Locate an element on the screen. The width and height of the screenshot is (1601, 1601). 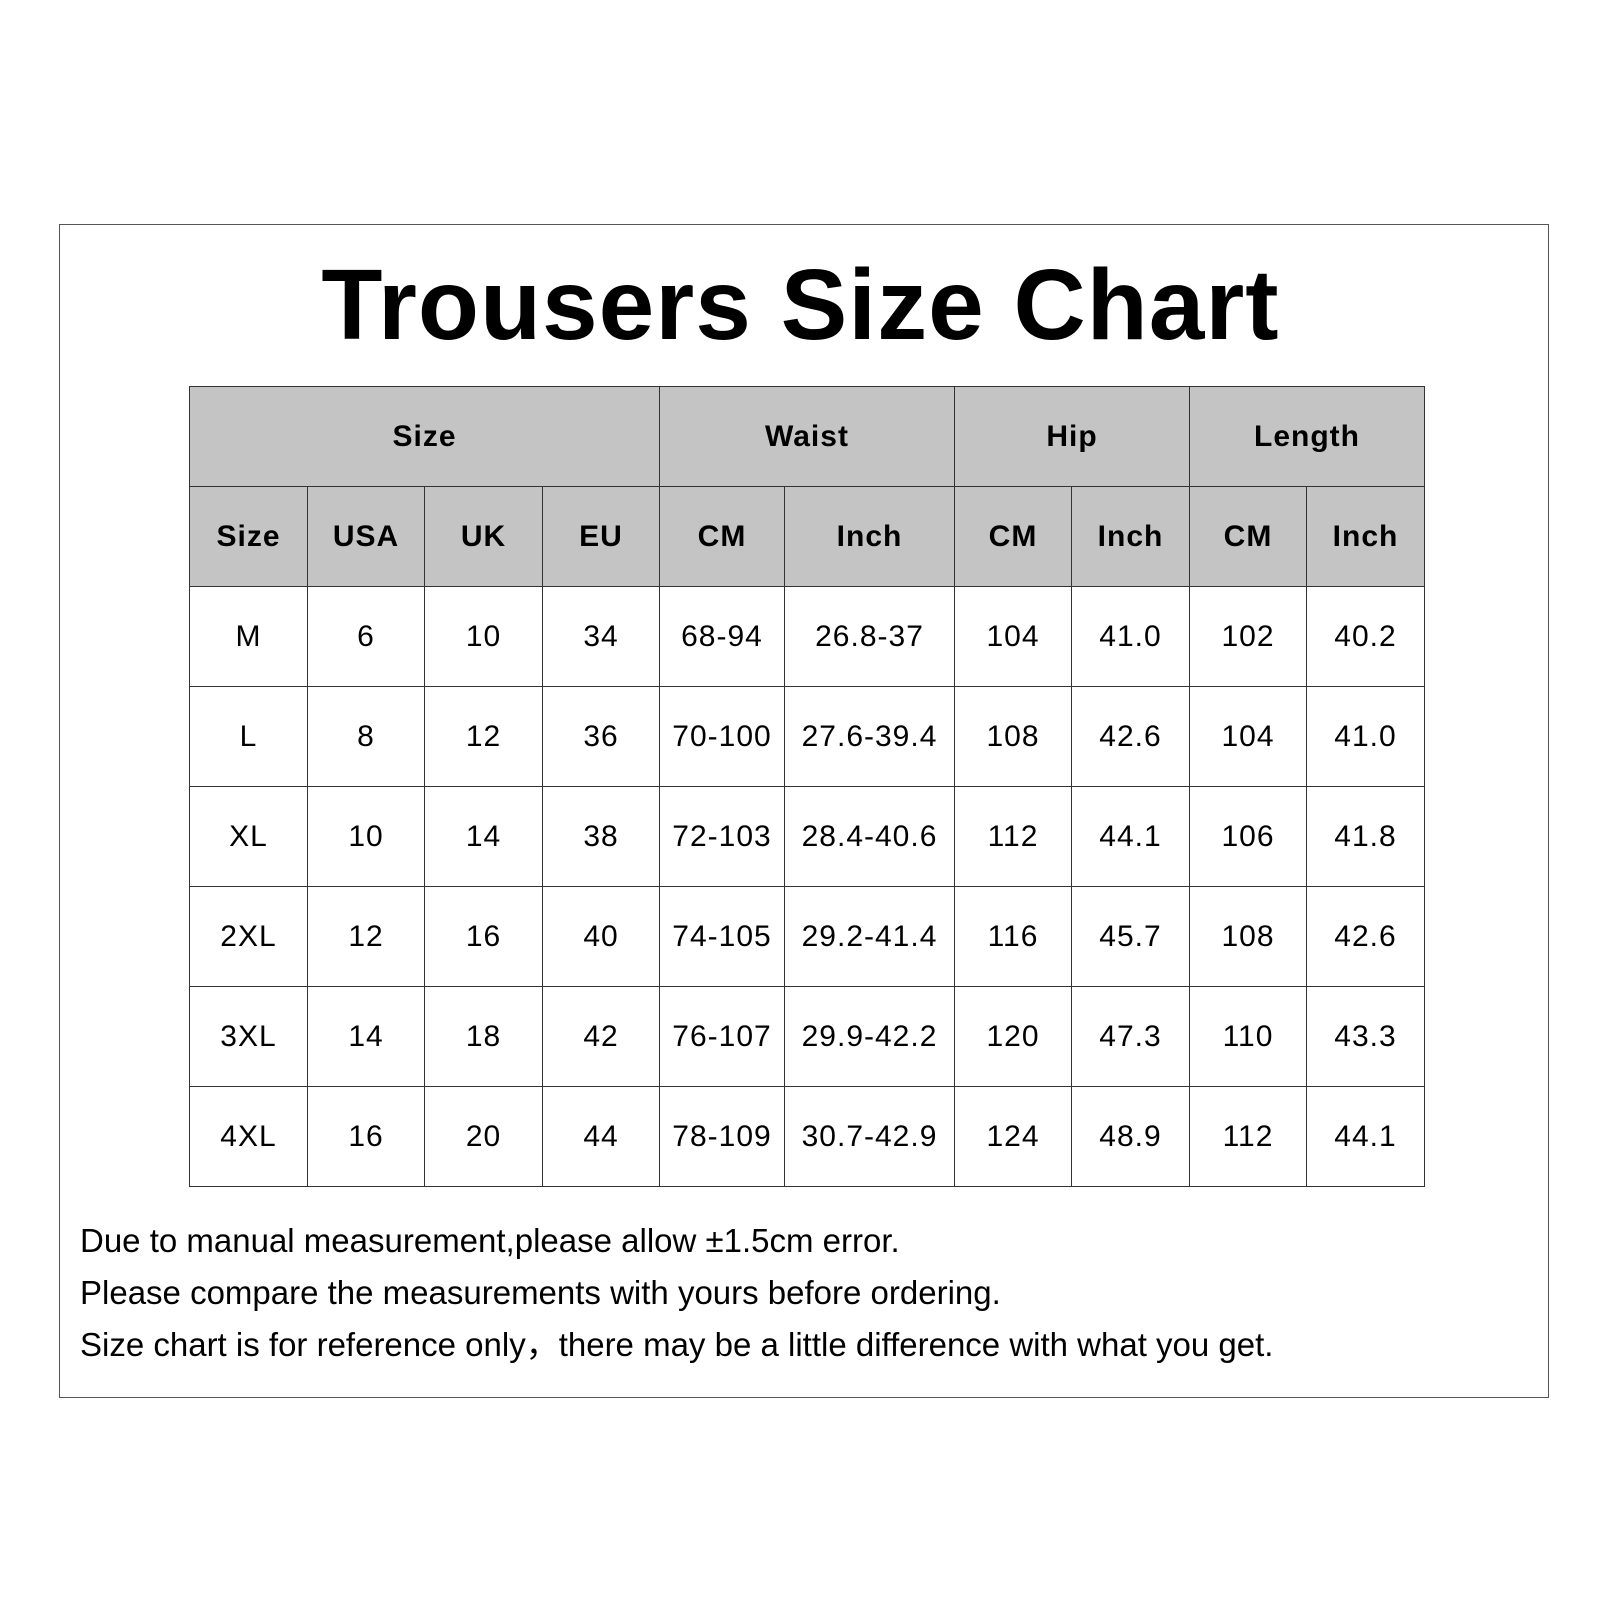
table-cell: 44 is located at coordinates (601, 1136).